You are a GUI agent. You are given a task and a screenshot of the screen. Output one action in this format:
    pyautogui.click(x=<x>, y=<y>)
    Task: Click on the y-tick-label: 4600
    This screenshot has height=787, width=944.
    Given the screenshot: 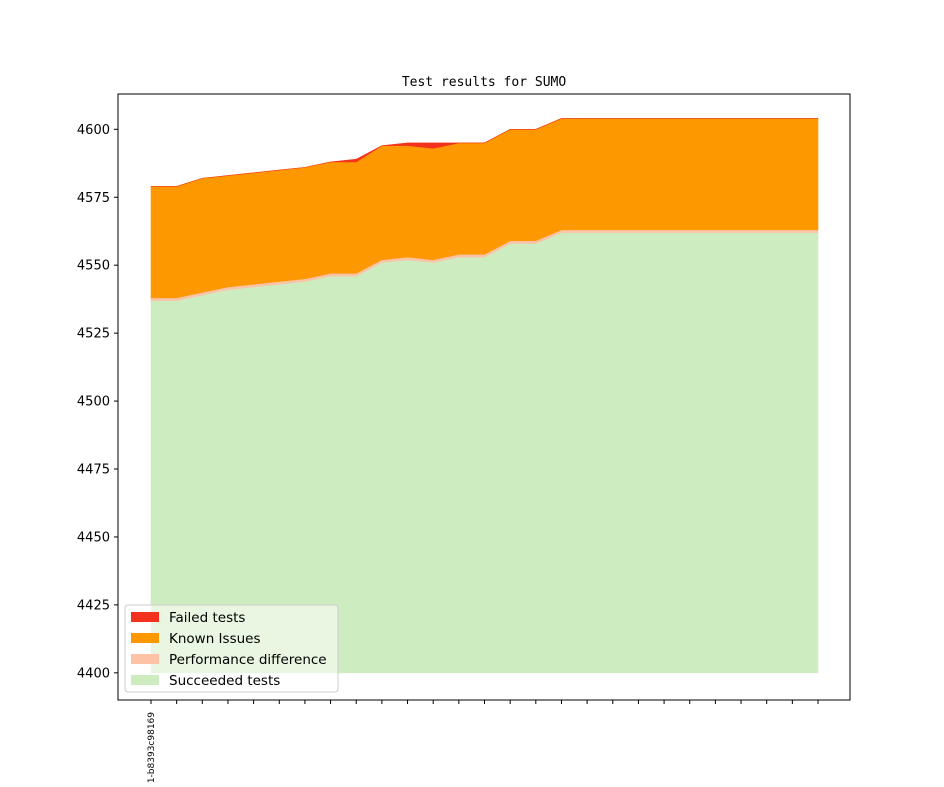 What is the action you would take?
    pyautogui.click(x=93, y=130)
    